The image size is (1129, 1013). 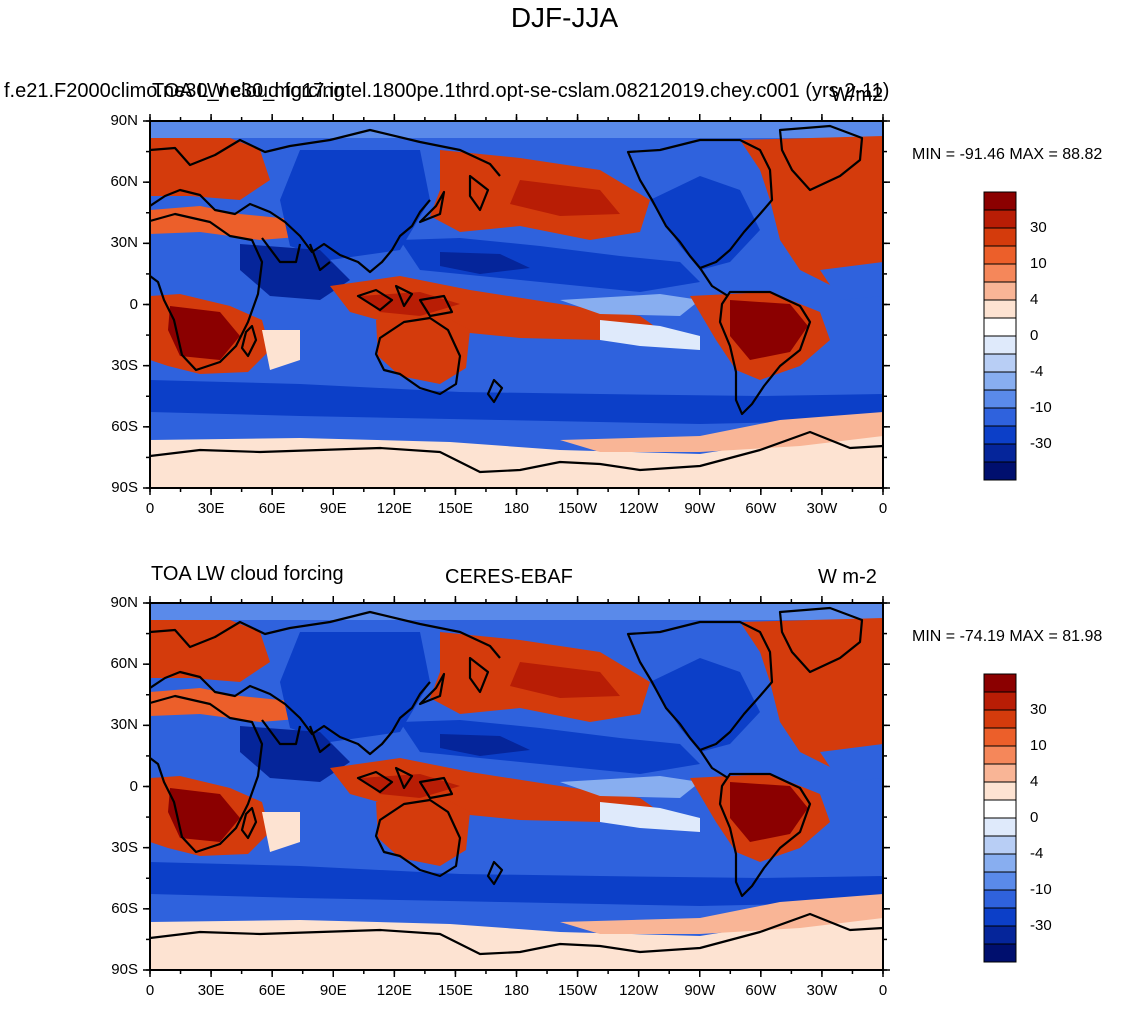 What do you see at coordinates (509, 577) in the screenshot?
I see `panel2-center-title: CERES-EBAF` at bounding box center [509, 577].